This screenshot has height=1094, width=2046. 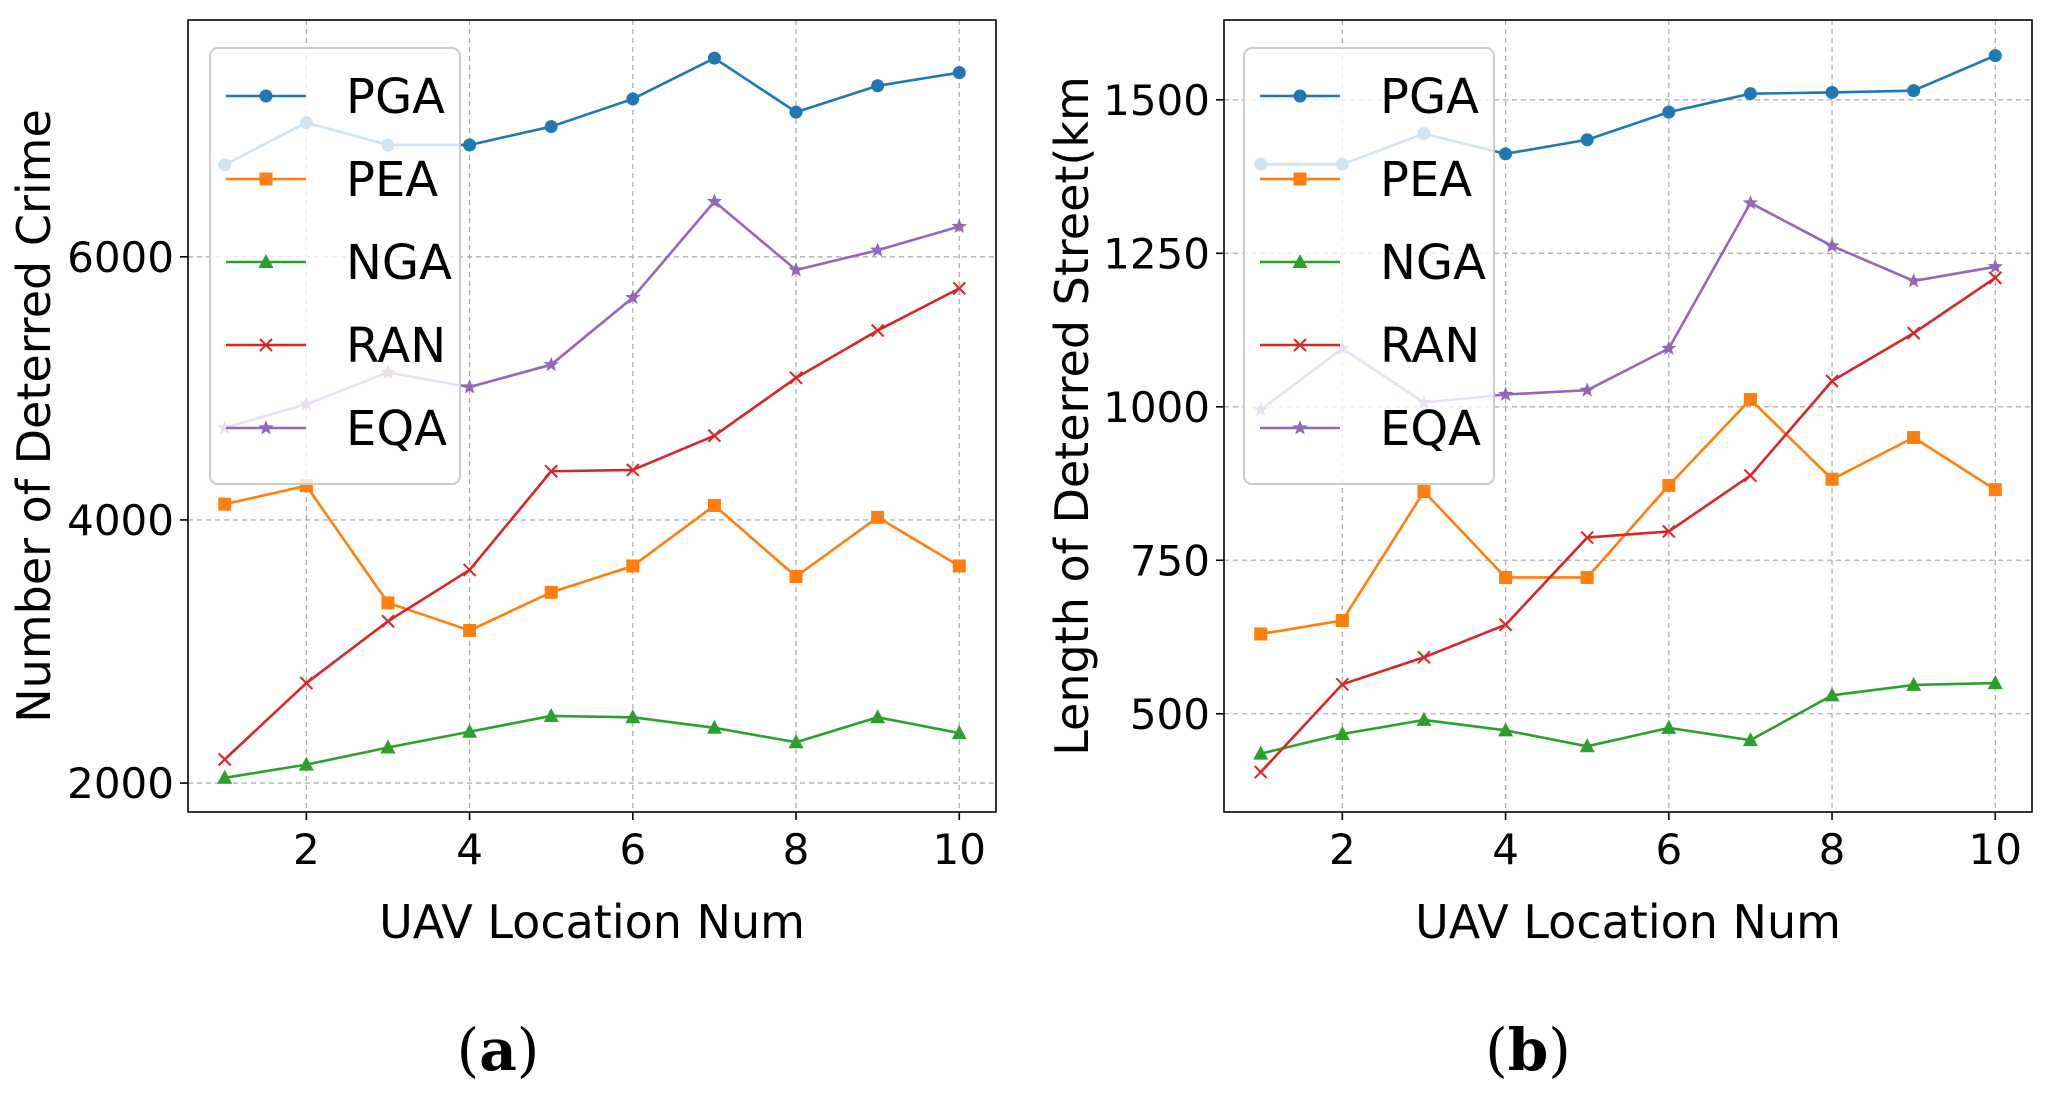 What do you see at coordinates (1429, 97) in the screenshot?
I see `panel-b-legend-pga-label: PGA` at bounding box center [1429, 97].